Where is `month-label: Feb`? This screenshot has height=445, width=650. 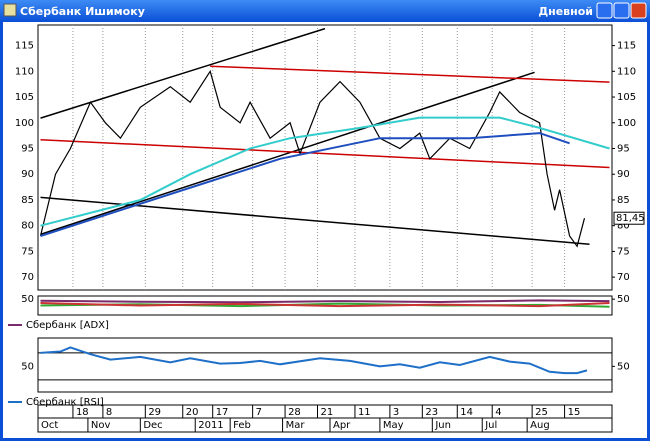
month-label: Feb is located at coordinates (242, 425).